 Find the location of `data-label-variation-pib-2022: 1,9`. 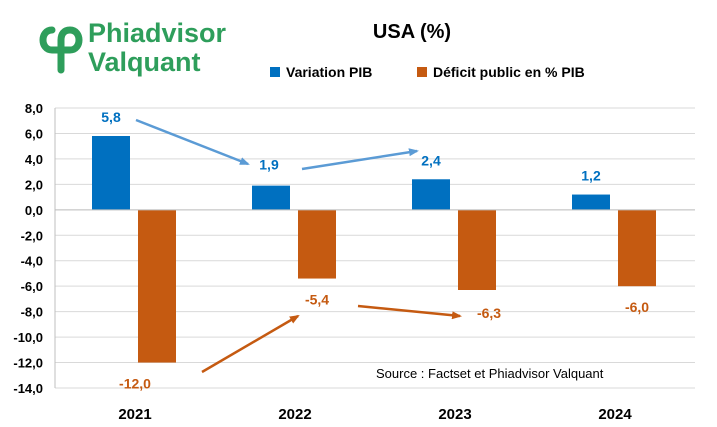

data-label-variation-pib-2022: 1,9 is located at coordinates (269, 165).